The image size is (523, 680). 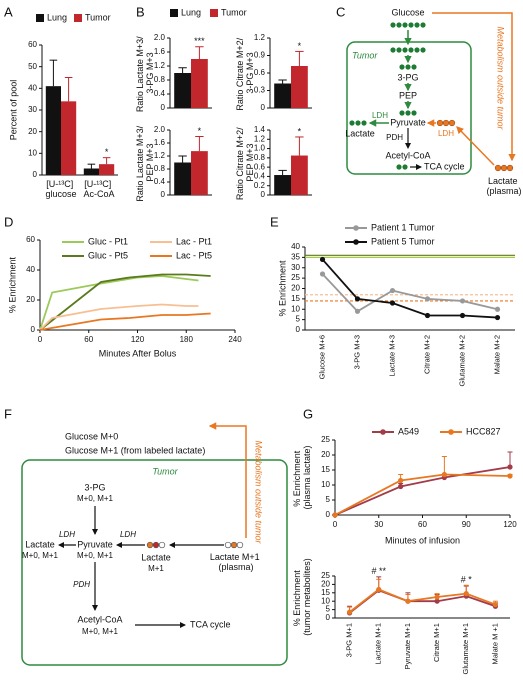 What do you see at coordinates (199, 41) in the screenshot?
I see `annotation: ***` at bounding box center [199, 41].